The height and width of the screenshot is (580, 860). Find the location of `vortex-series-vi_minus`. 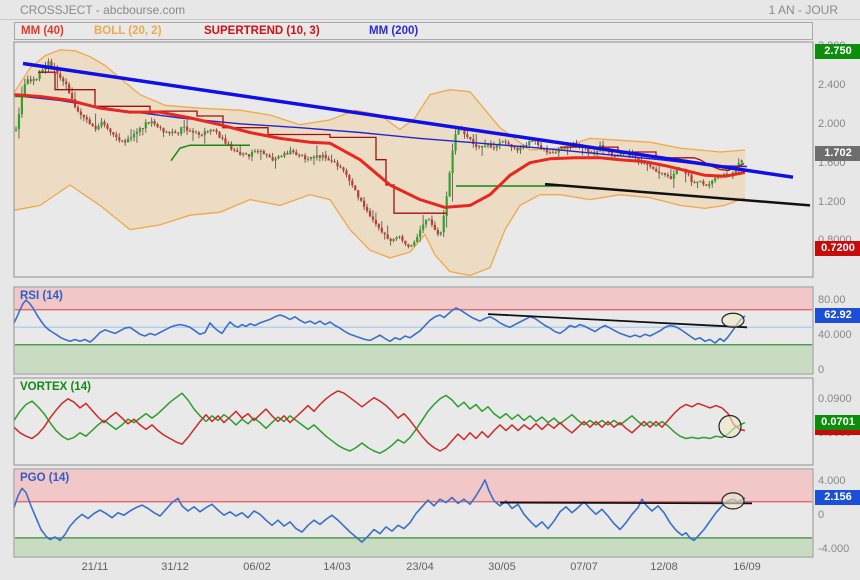

vortex-series-vi_minus is located at coordinates (379, 421).